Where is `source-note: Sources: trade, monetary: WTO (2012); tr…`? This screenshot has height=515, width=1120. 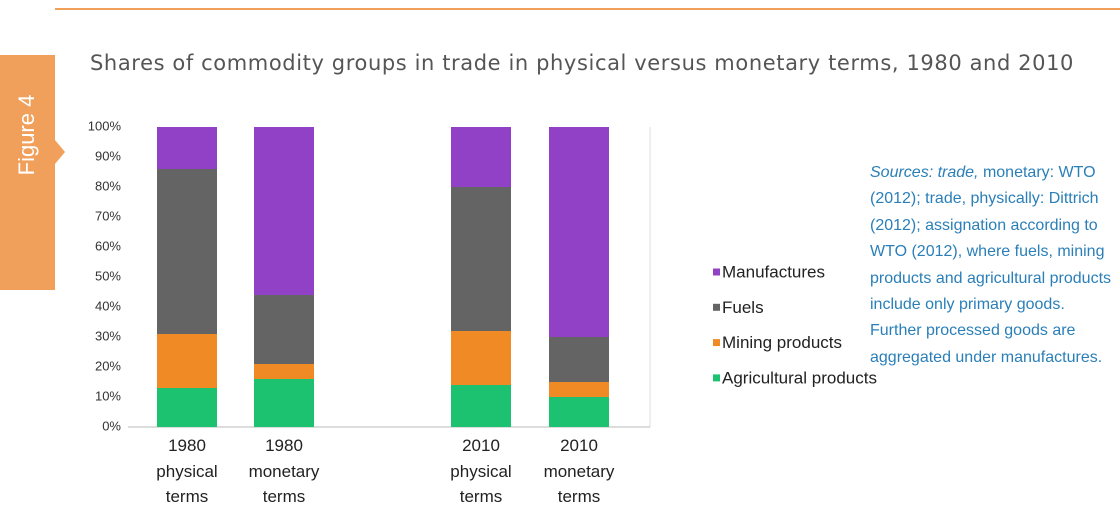
source-note: Sources: trade, monetary: WTO (2012); tr… is located at coordinates (992, 265).